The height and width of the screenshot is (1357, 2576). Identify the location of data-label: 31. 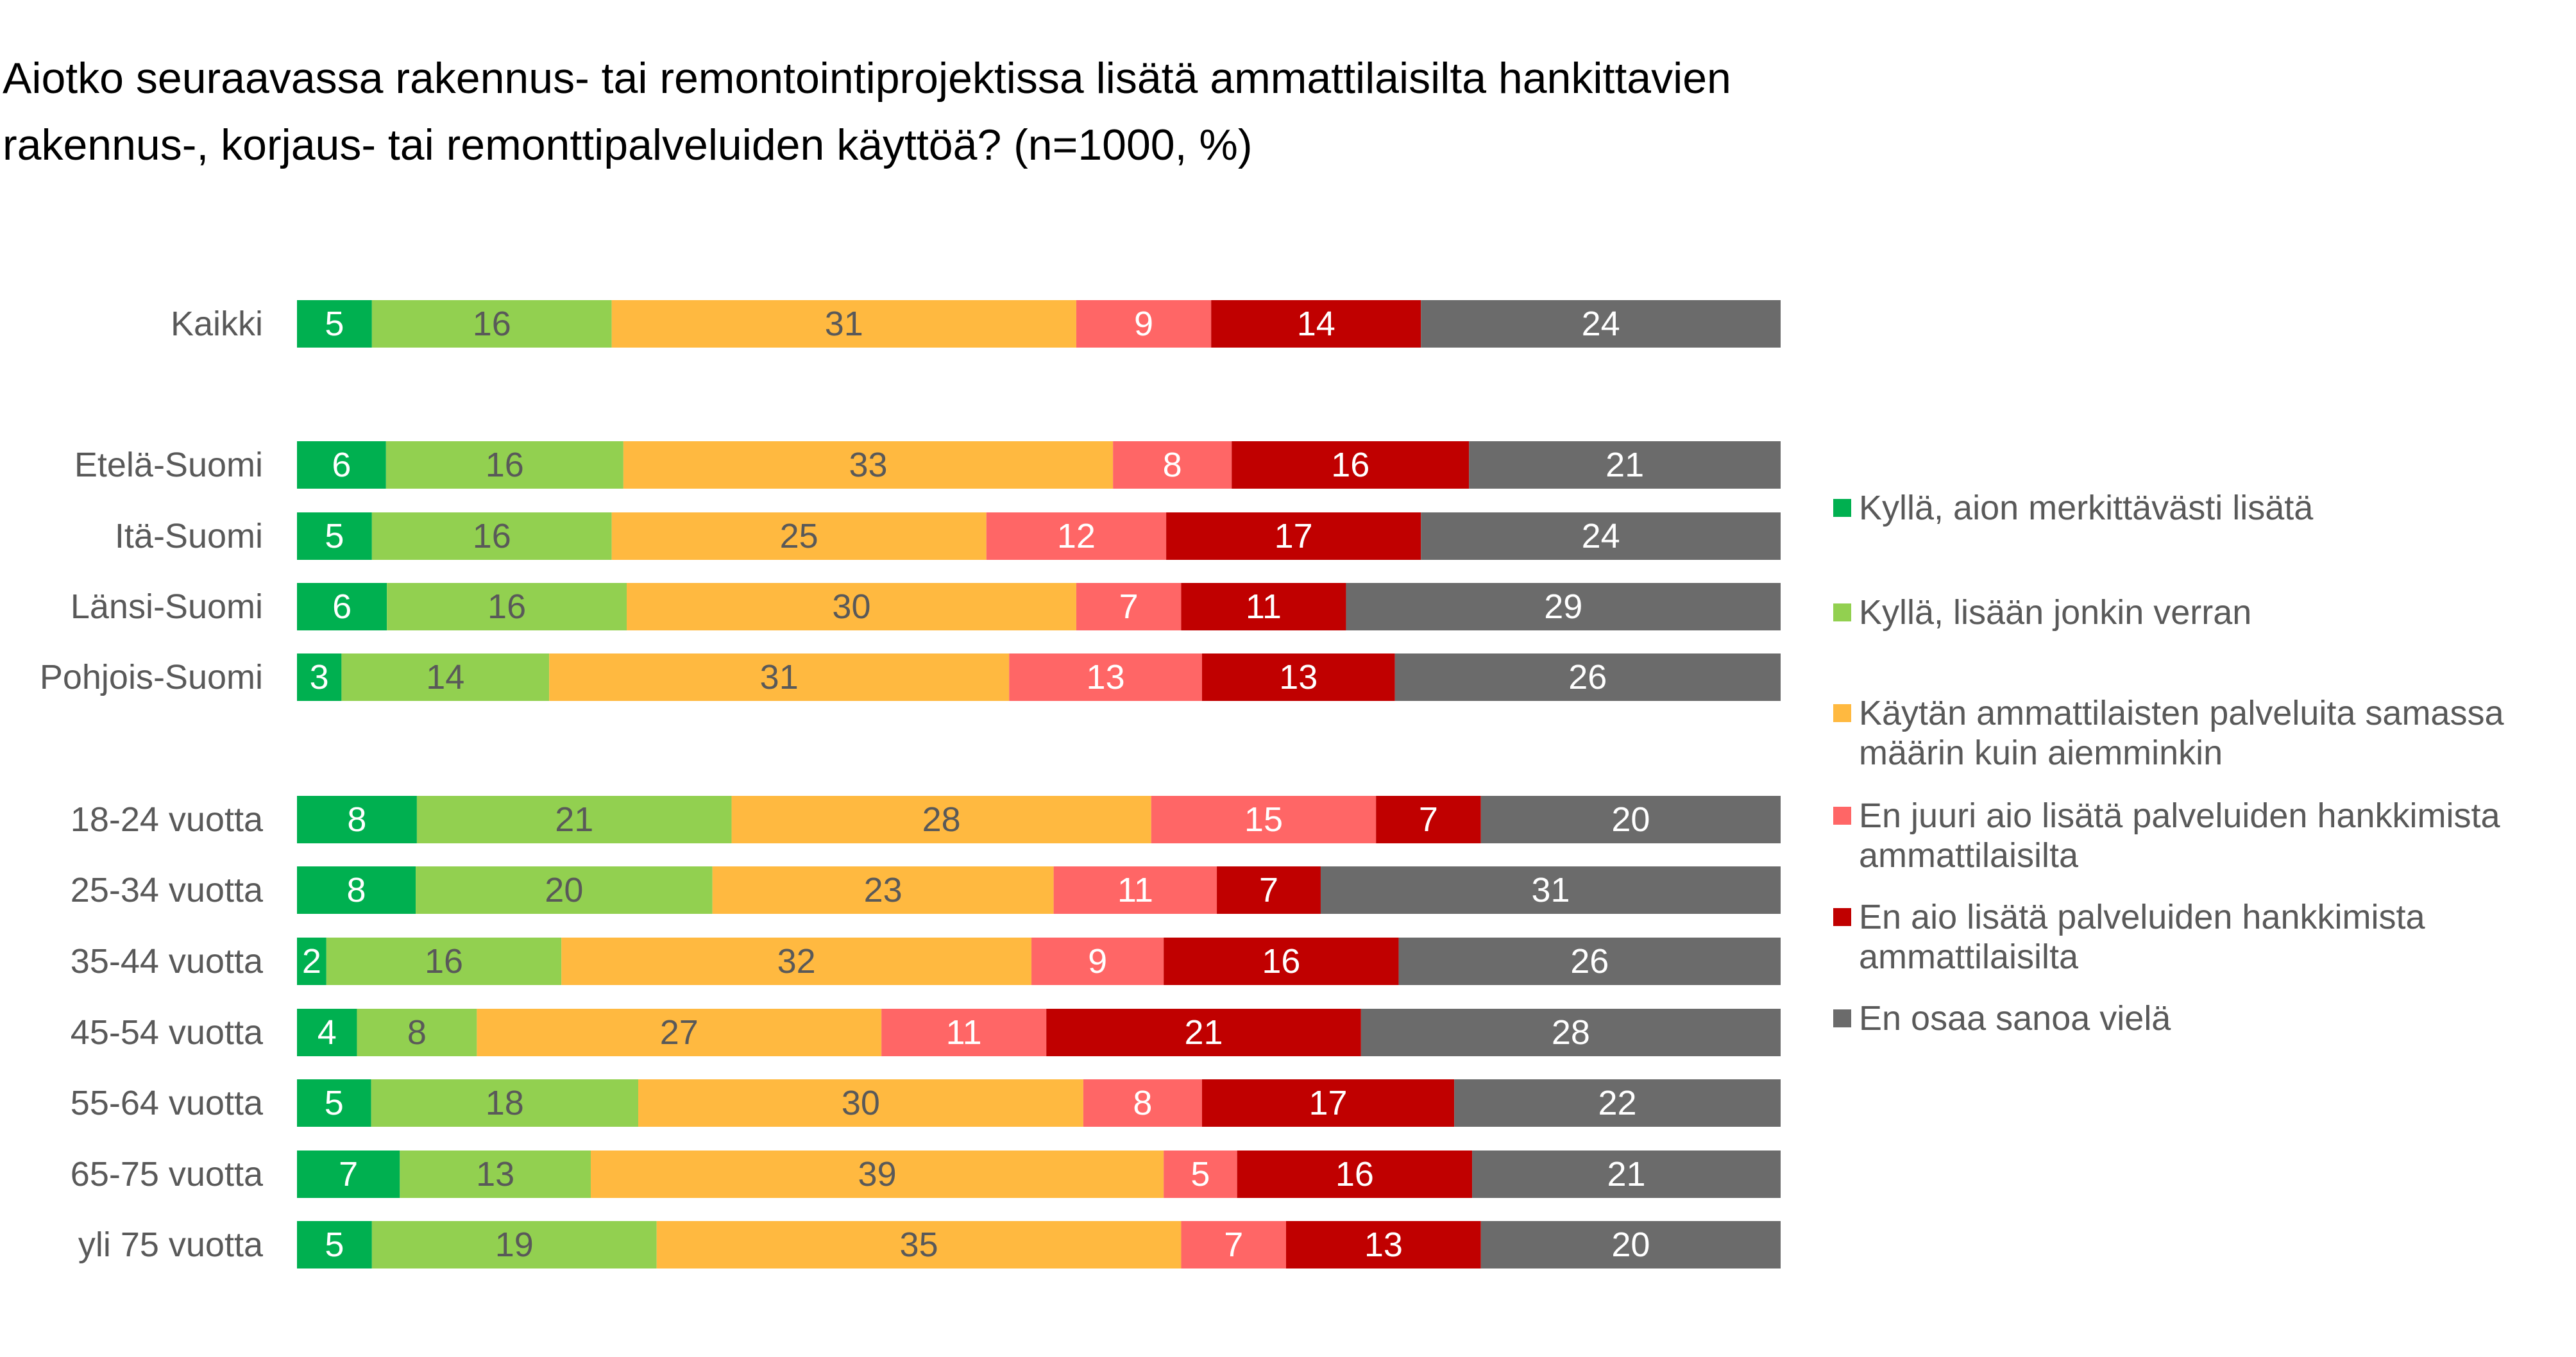
(779, 677).